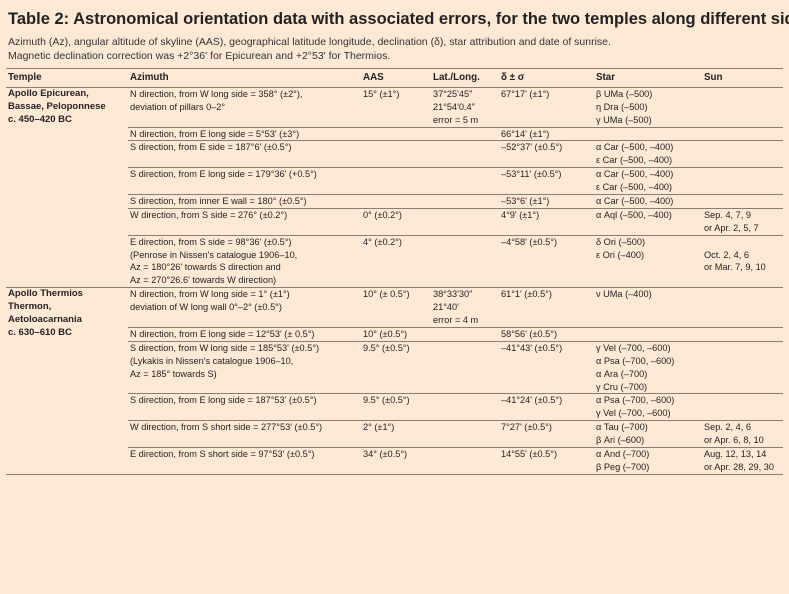 Image resolution: width=789 pixels, height=594 pixels. Describe the element at coordinates (446, 307) in the screenshot. I see `latlong-text: 21°40'` at that location.